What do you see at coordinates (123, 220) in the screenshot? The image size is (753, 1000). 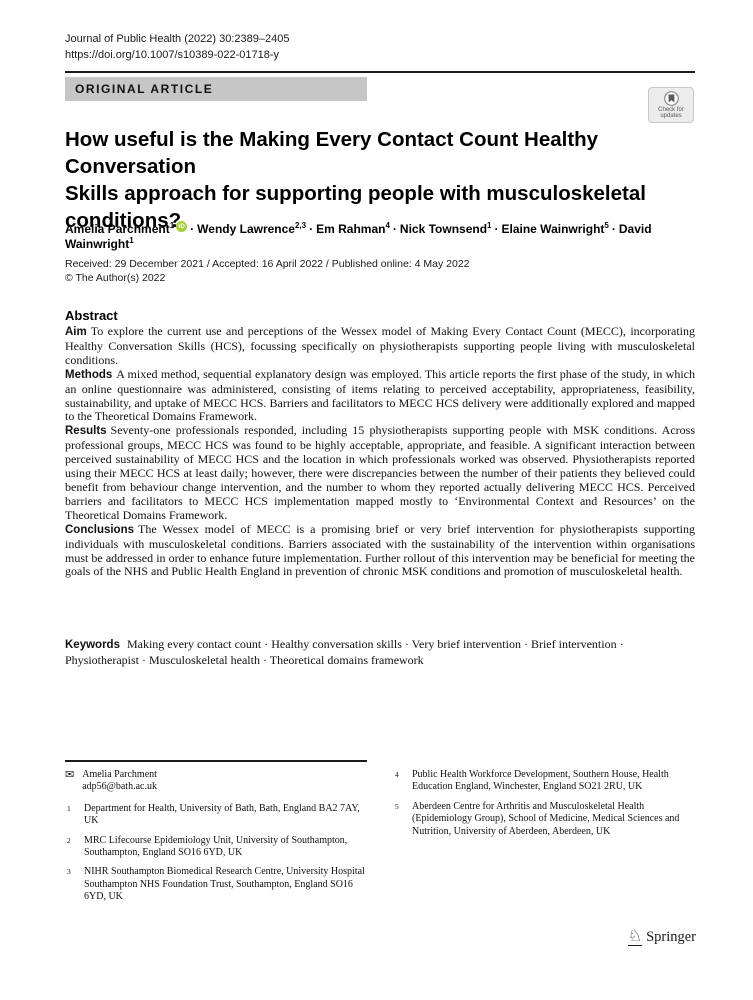 I see `article-title-line: conditions?` at bounding box center [123, 220].